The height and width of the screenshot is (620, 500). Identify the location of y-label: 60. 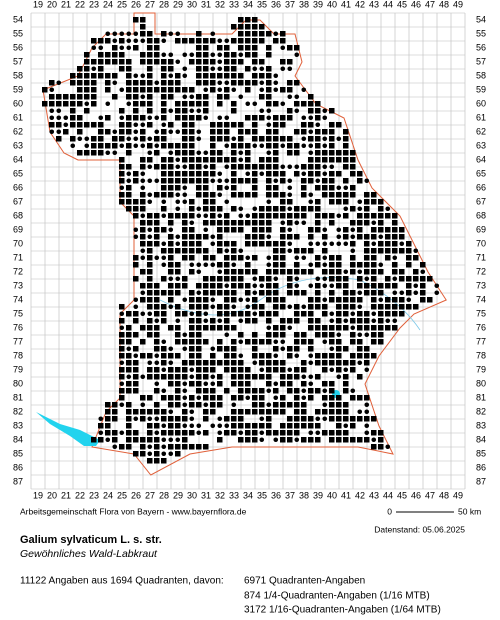
(481, 103).